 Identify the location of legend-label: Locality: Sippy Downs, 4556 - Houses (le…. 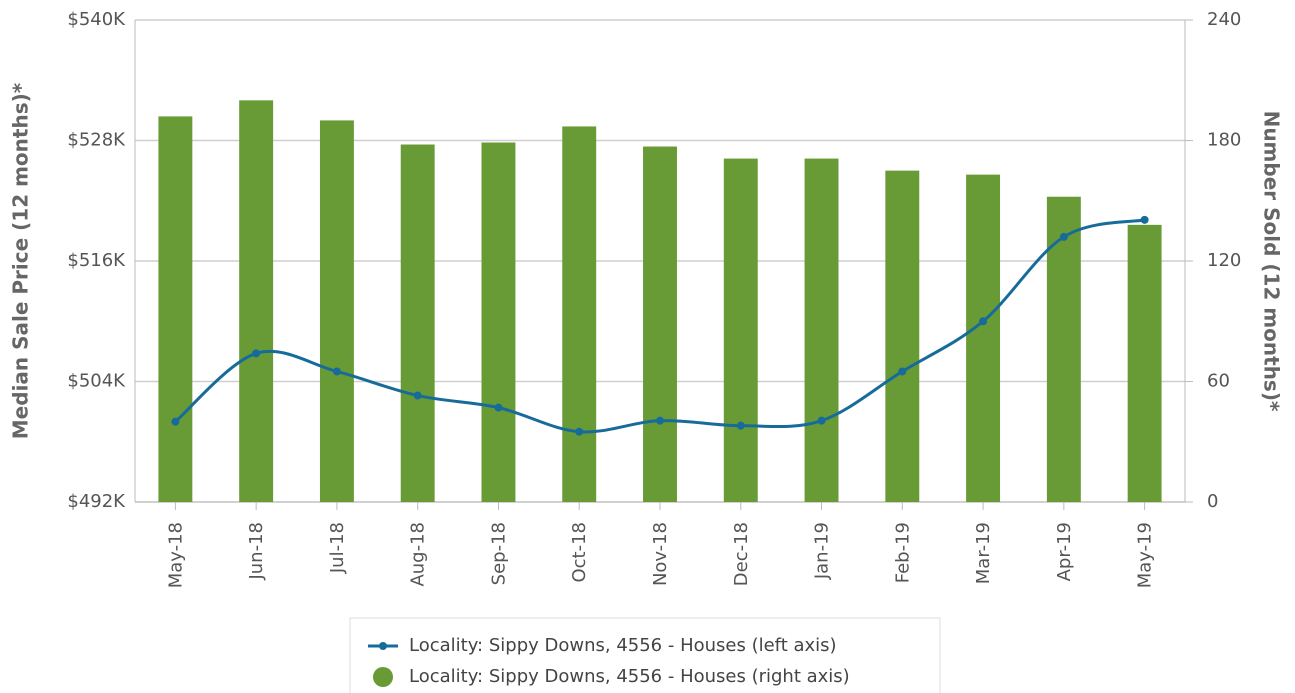
(623, 645).